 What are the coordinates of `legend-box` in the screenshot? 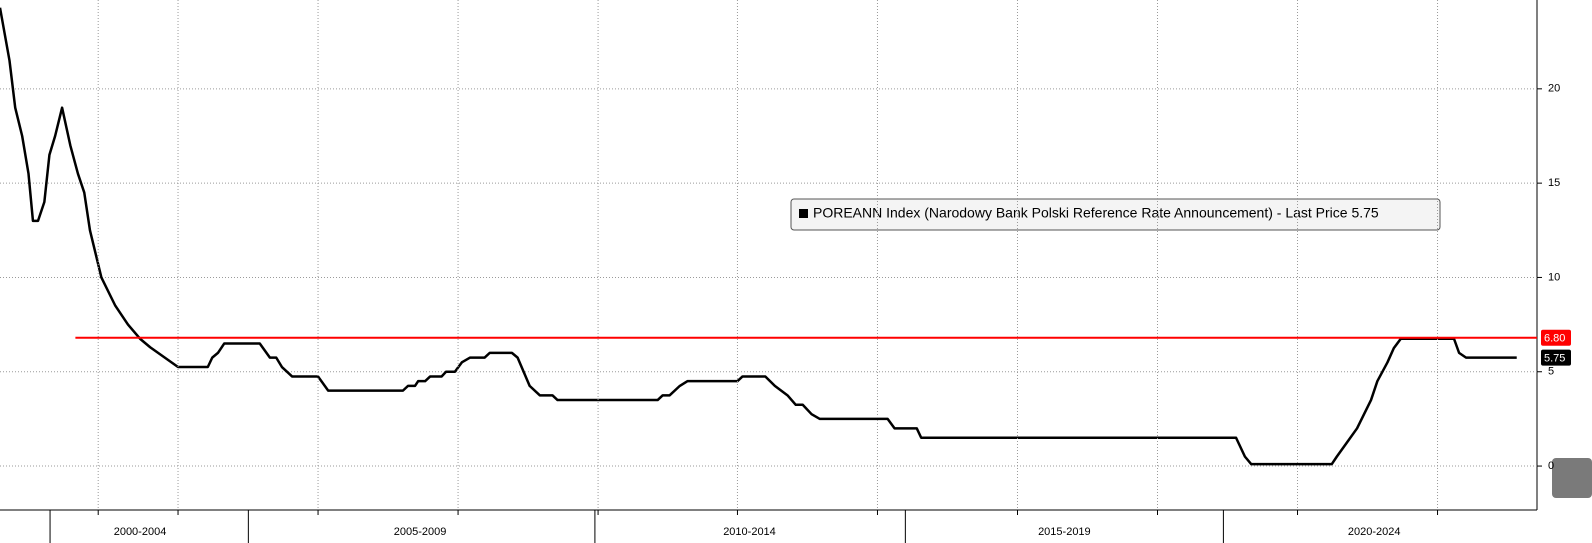 It's located at (1115, 214).